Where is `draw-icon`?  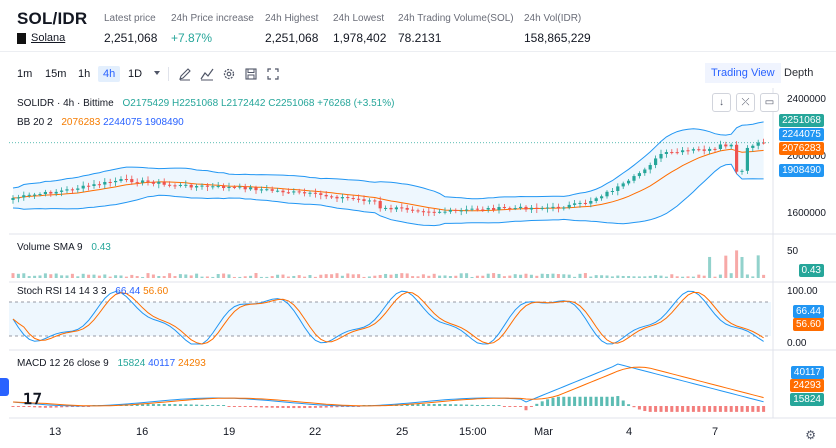
draw-icon is located at coordinates (185, 74).